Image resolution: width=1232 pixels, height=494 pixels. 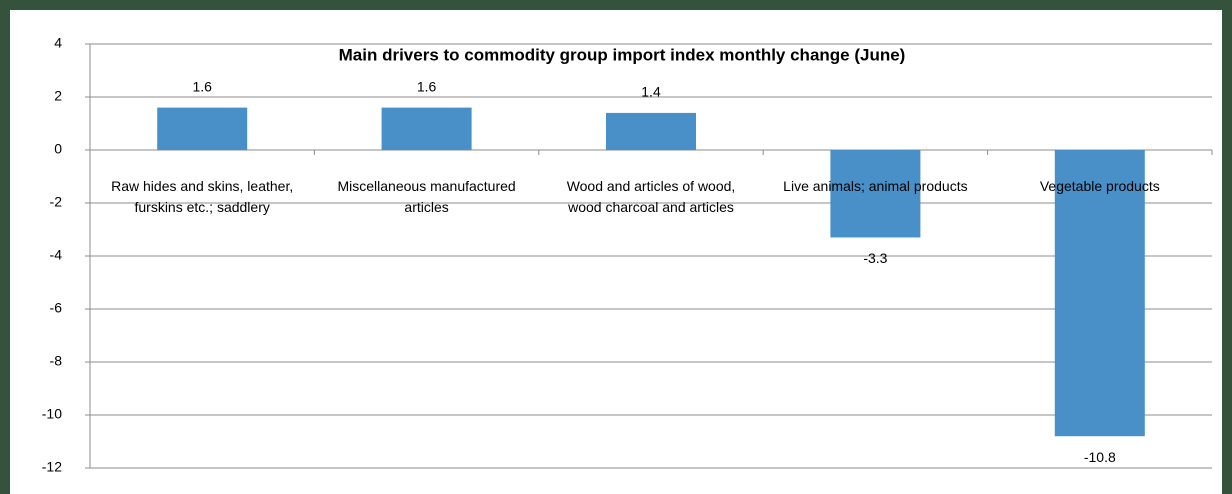 I want to click on y-tick-label: -12, so click(x=52, y=467).